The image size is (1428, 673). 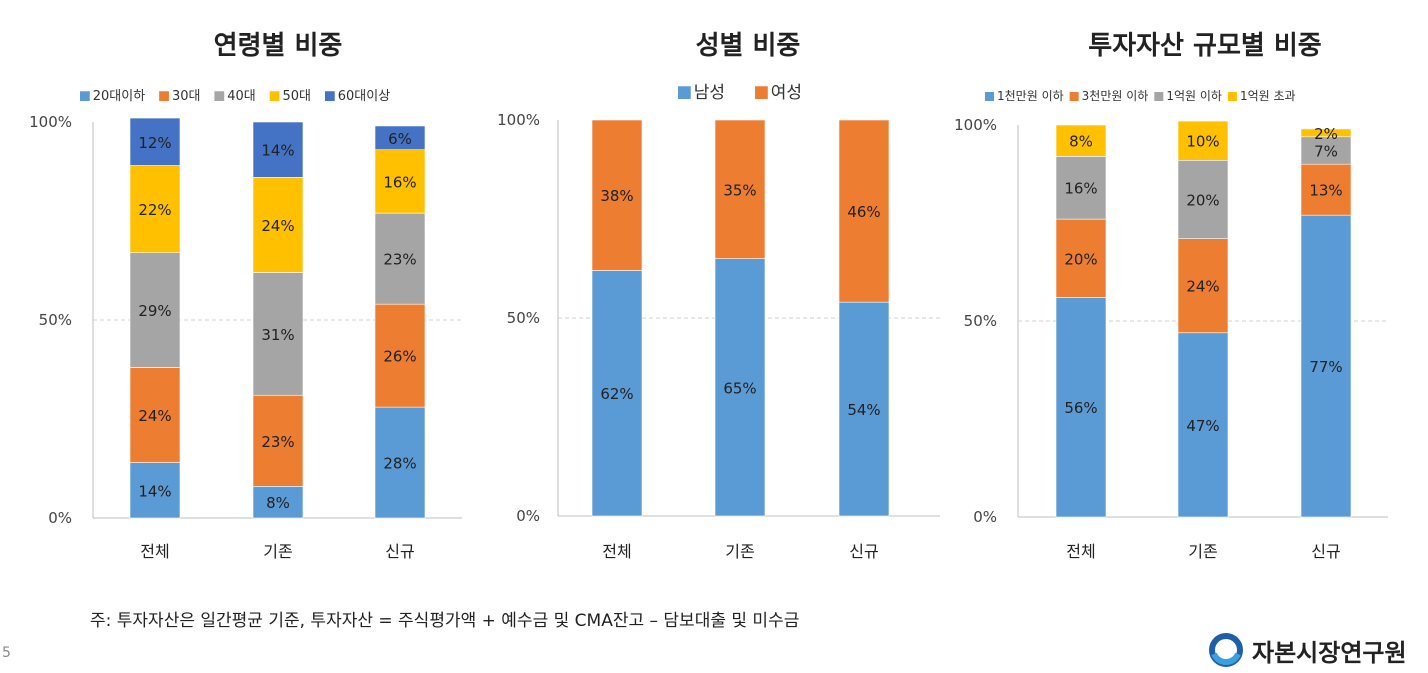 I want to click on legend-label: 여성, so click(x=786, y=93).